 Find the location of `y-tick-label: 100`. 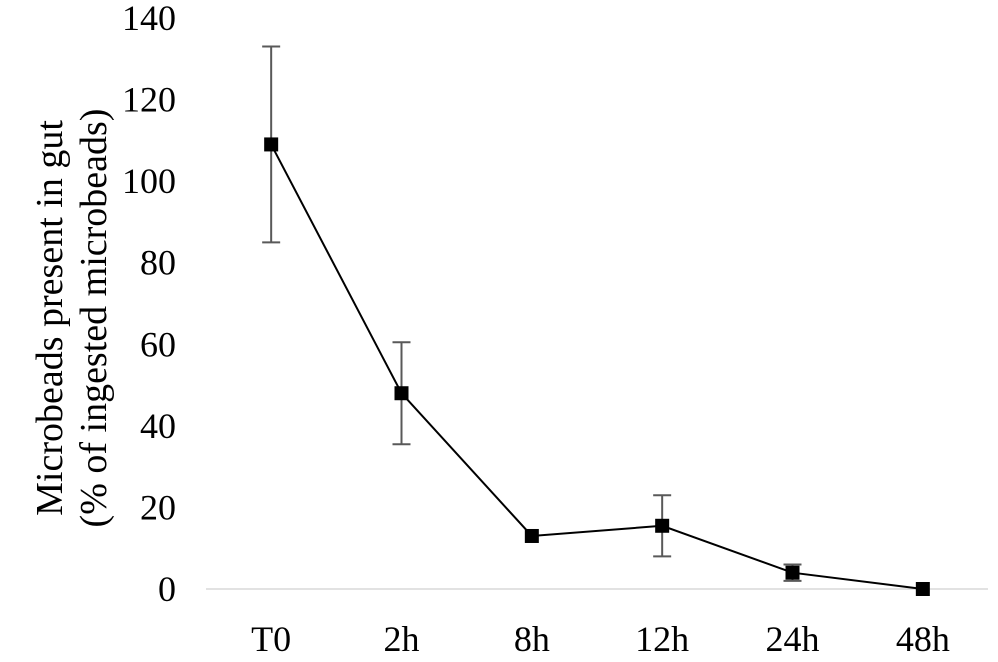

y-tick-label: 100 is located at coordinates (149, 181).